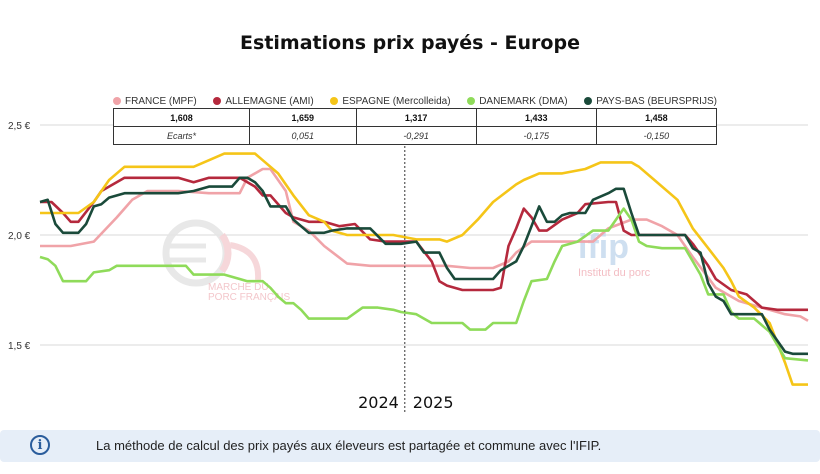 This screenshot has height=474, width=820. What do you see at coordinates (117, 101) in the screenshot?
I see `legend-marker-france` at bounding box center [117, 101].